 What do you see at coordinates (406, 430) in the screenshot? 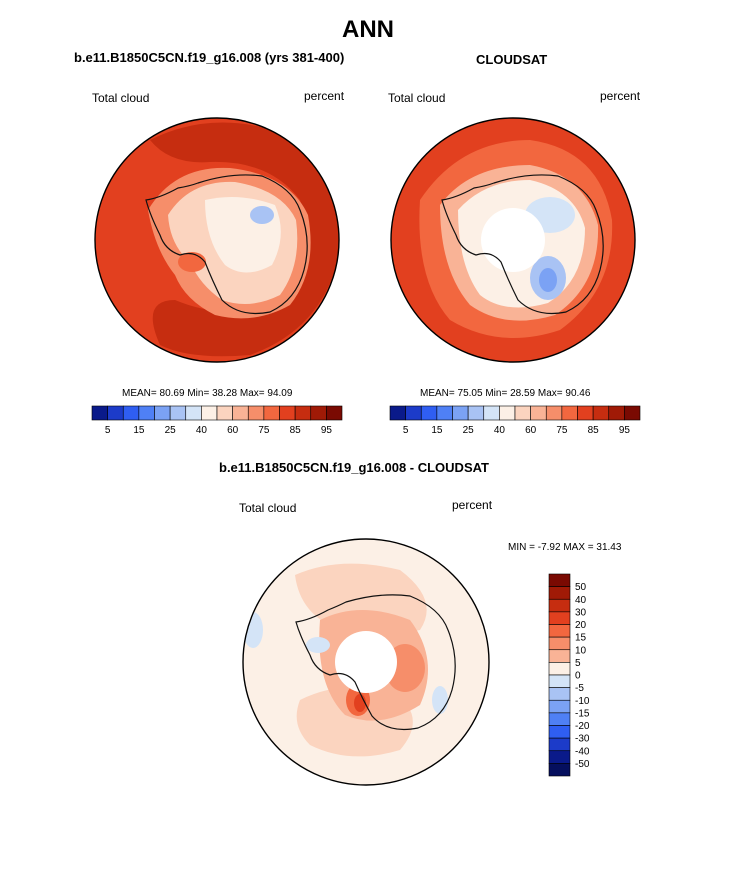
I see `obs-colorbar-tick-label: 5` at bounding box center [406, 430].